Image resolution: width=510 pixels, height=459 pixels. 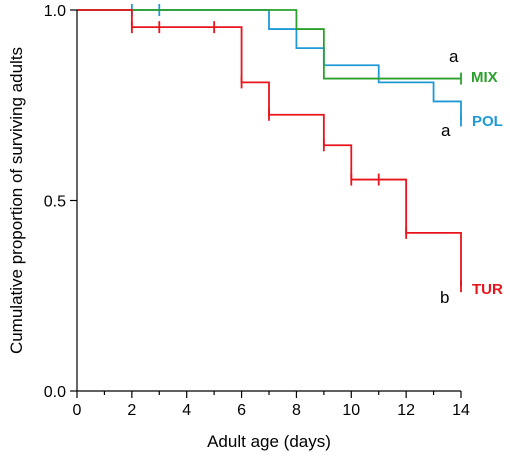 What do you see at coordinates (269, 441) in the screenshot?
I see `x-axis-title: Adult age (days)` at bounding box center [269, 441].